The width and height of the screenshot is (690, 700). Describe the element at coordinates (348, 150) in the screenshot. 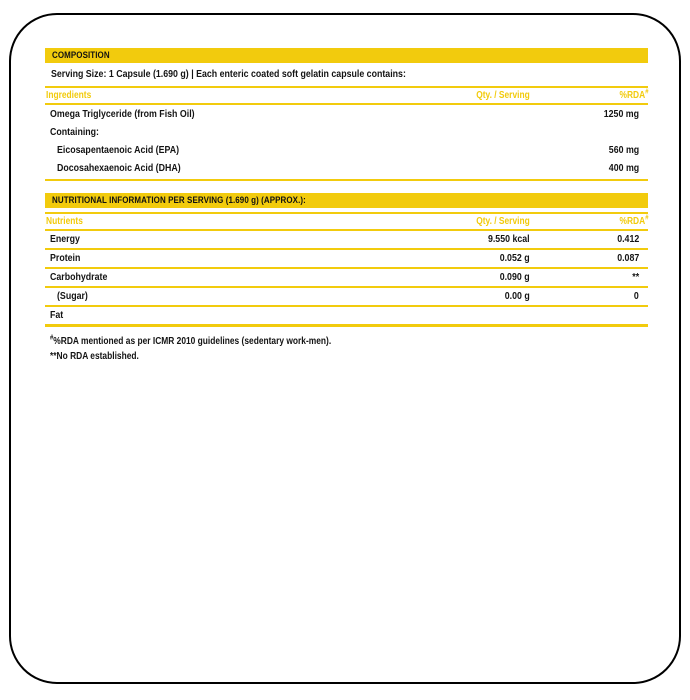

I see `table-row-epa: Eicosapentaenoic Acid (EPA) 560 mg` at that location.